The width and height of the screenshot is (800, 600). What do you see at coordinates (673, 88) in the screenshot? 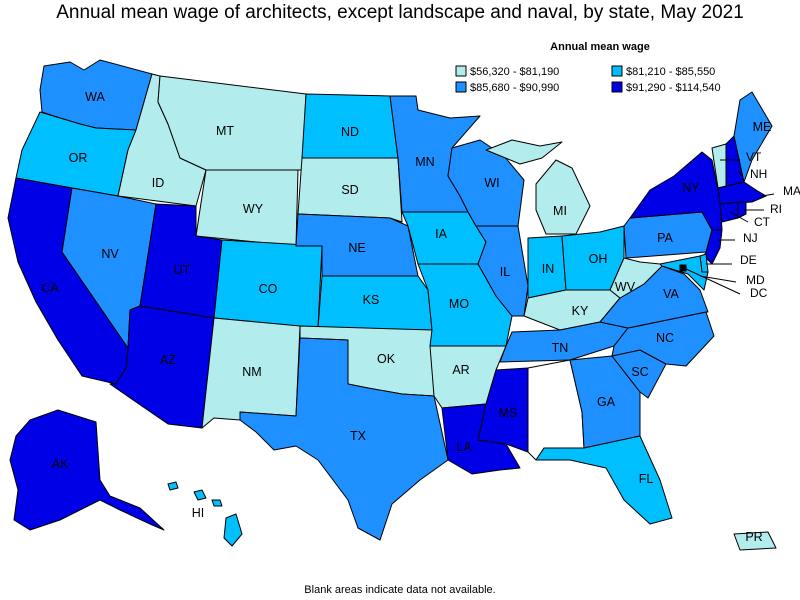
I see `legend-label-4: $91,290 - $114,540` at bounding box center [673, 88].